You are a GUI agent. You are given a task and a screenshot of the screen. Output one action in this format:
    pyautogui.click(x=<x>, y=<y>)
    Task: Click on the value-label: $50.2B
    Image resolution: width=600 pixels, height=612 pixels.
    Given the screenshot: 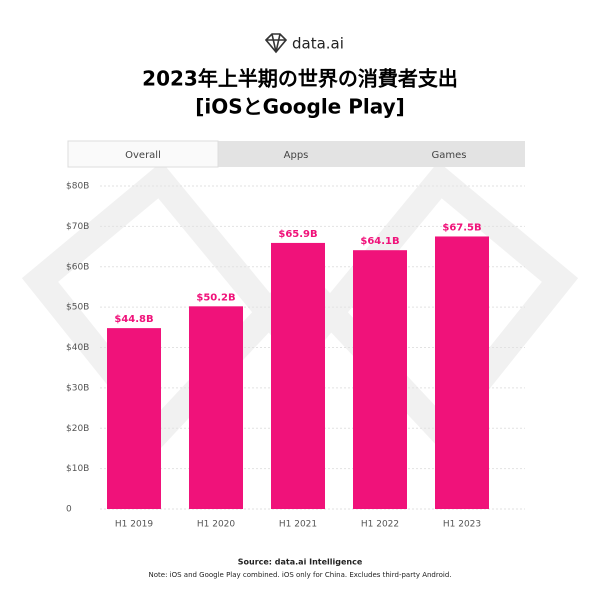 What is the action you would take?
    pyautogui.click(x=215, y=297)
    